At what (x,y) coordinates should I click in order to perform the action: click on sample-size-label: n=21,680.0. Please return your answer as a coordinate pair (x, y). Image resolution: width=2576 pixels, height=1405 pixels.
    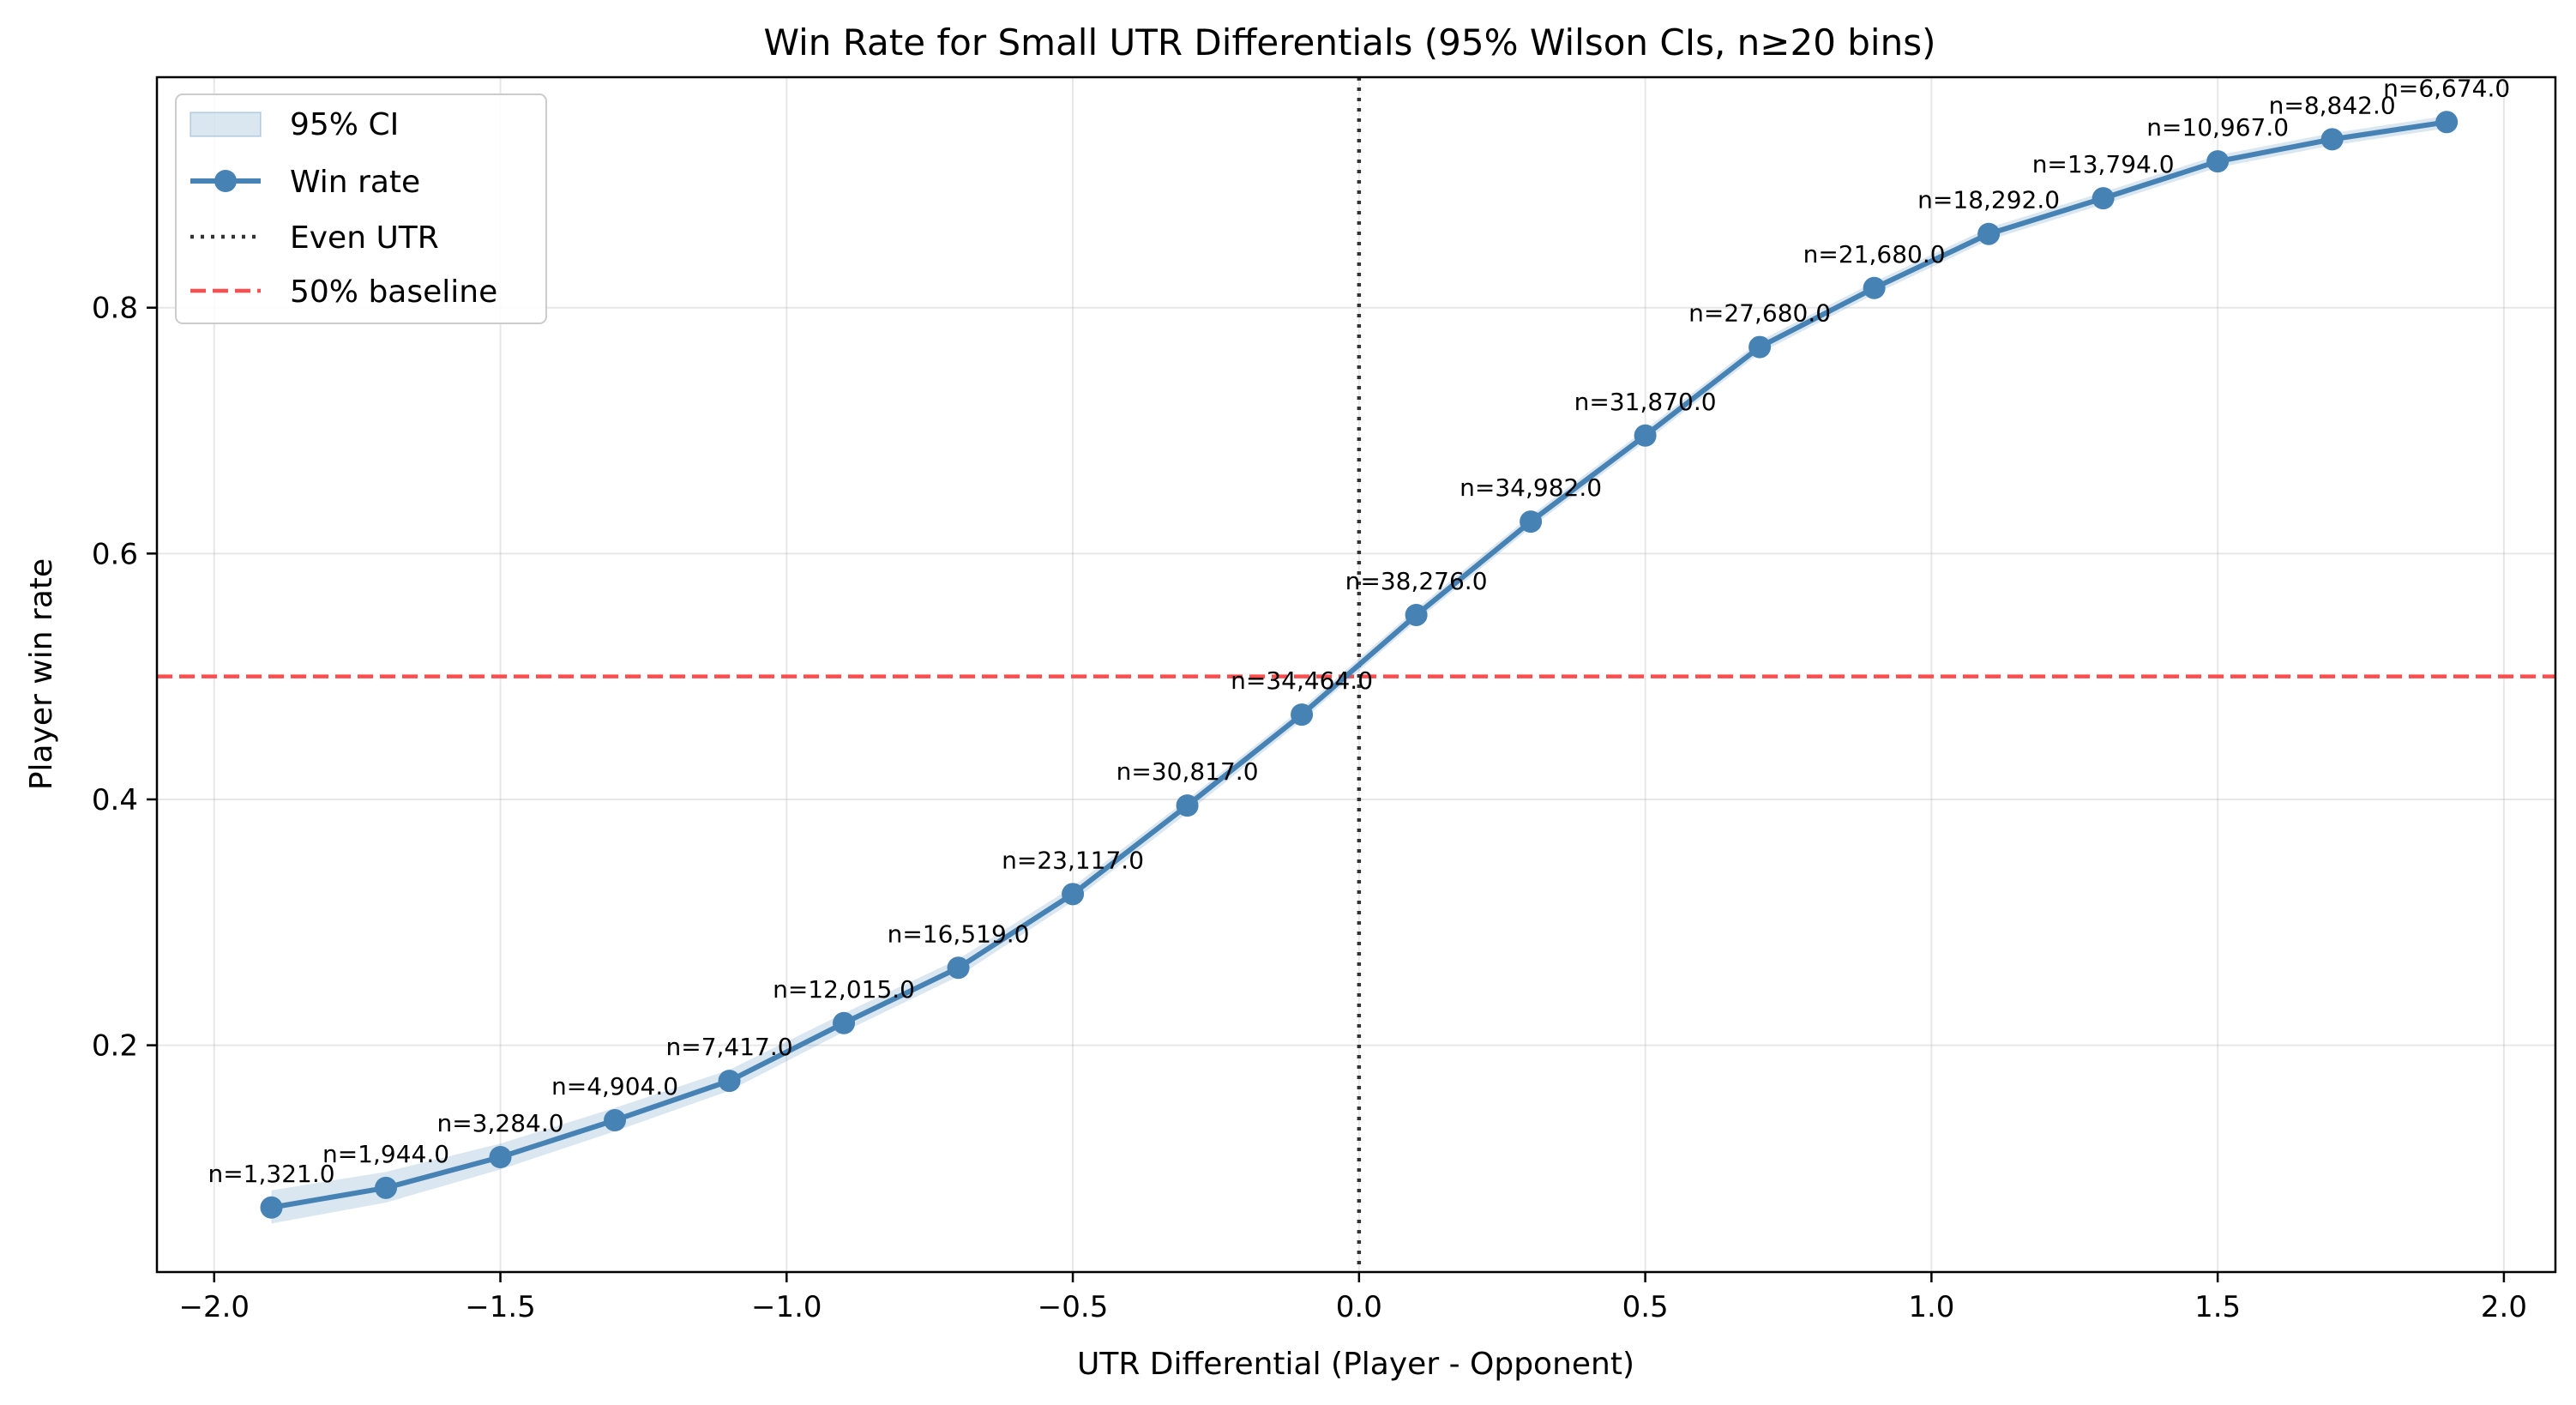
    Looking at the image, I should click on (1874, 254).